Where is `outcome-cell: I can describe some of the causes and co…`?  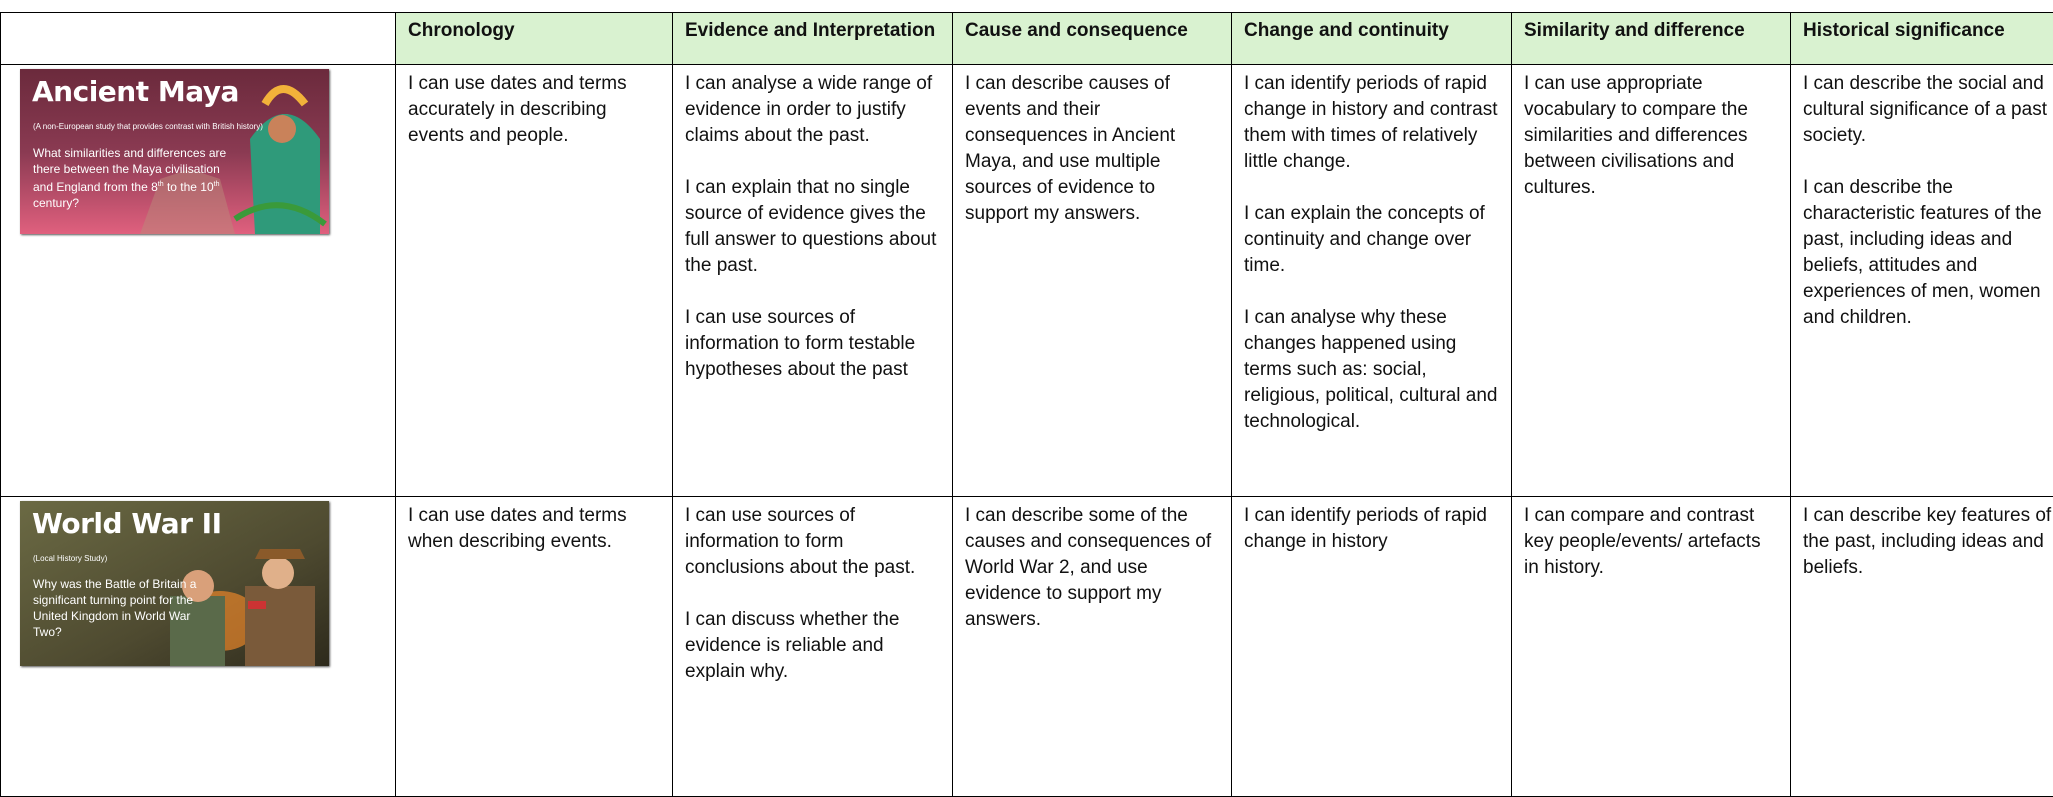
outcome-cell: I can describe some of the causes and co… is located at coordinates (1092, 647).